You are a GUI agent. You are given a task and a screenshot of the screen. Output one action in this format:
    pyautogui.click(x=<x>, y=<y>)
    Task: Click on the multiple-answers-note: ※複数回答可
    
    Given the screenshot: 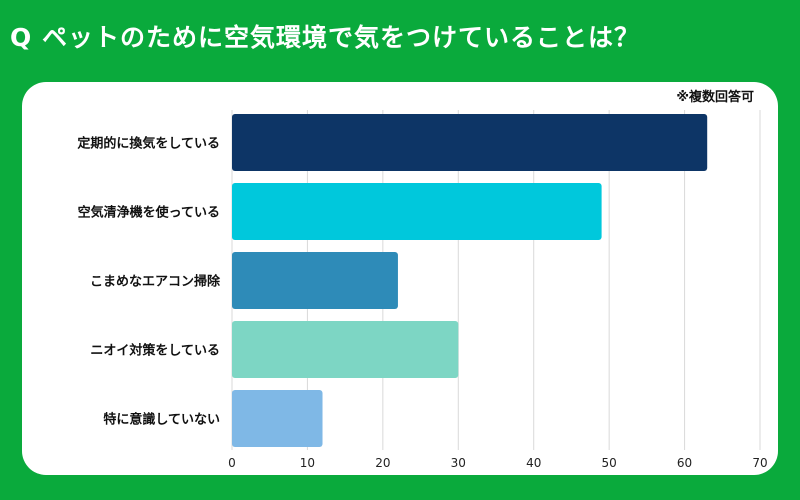 What is the action you would take?
    pyautogui.click(x=715, y=97)
    